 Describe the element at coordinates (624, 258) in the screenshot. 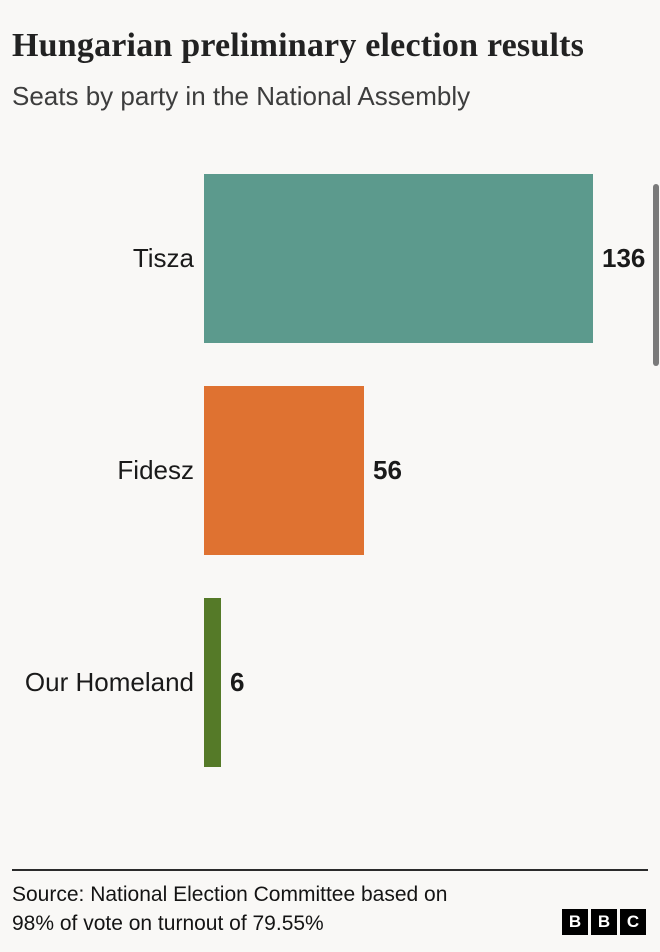

I see `value-label-tisza: 136` at that location.